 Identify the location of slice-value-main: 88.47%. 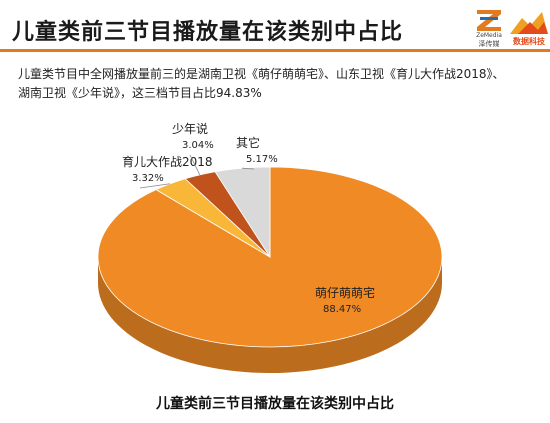
(342, 309).